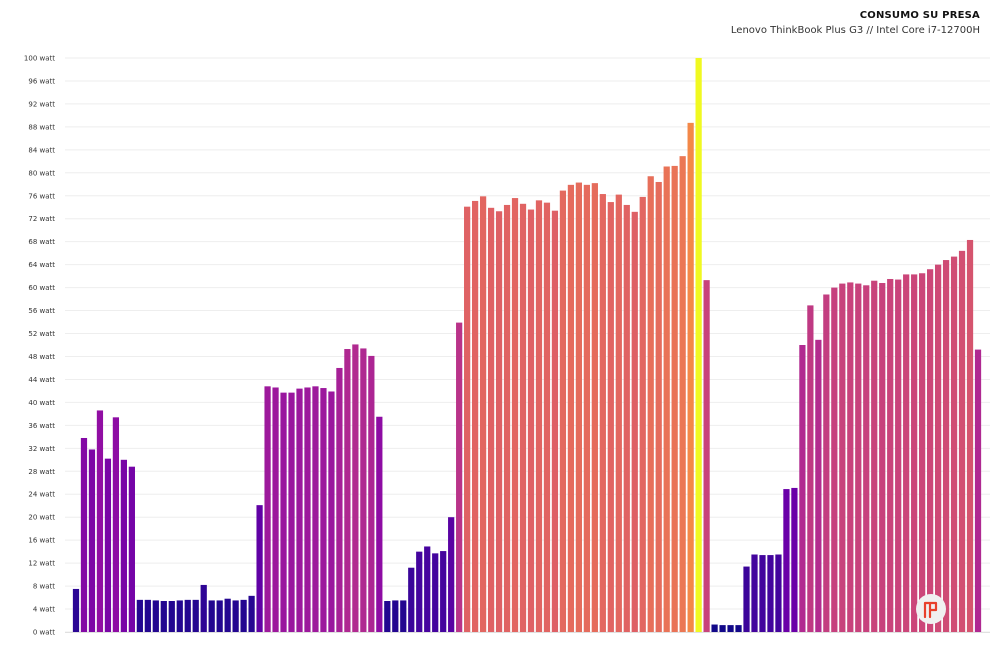  Describe the element at coordinates (39, 59) in the screenshot. I see `y-tick-label: 100 watt` at that location.